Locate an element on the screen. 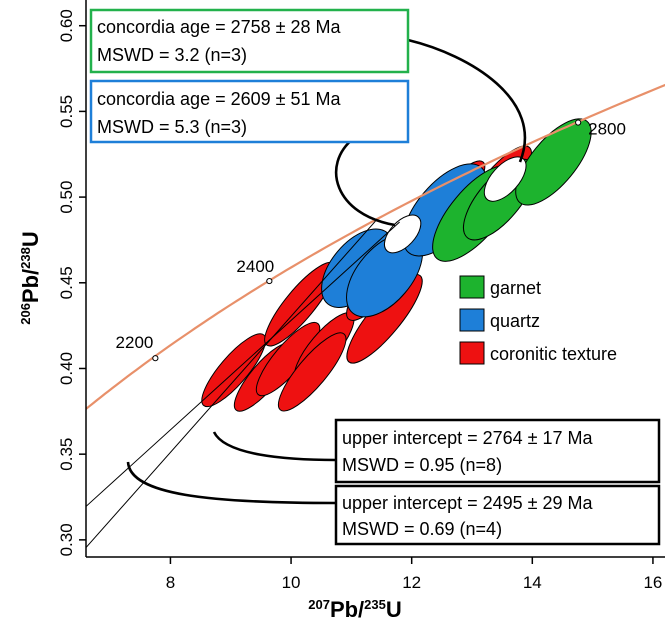 The height and width of the screenshot is (624, 665). svg-text: MSWD = 3.2 (n=3) is located at coordinates (172, 55).